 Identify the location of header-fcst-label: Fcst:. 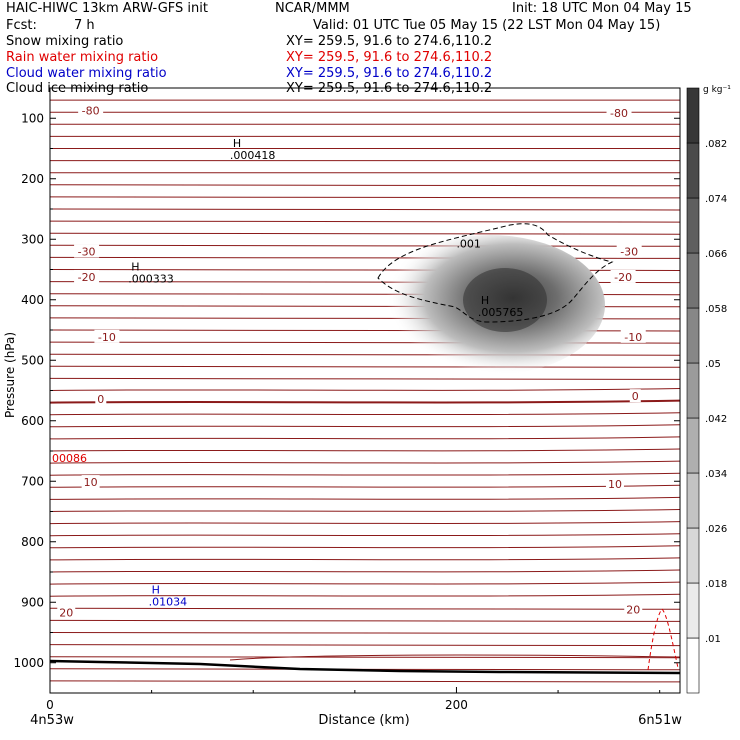
(21, 25).